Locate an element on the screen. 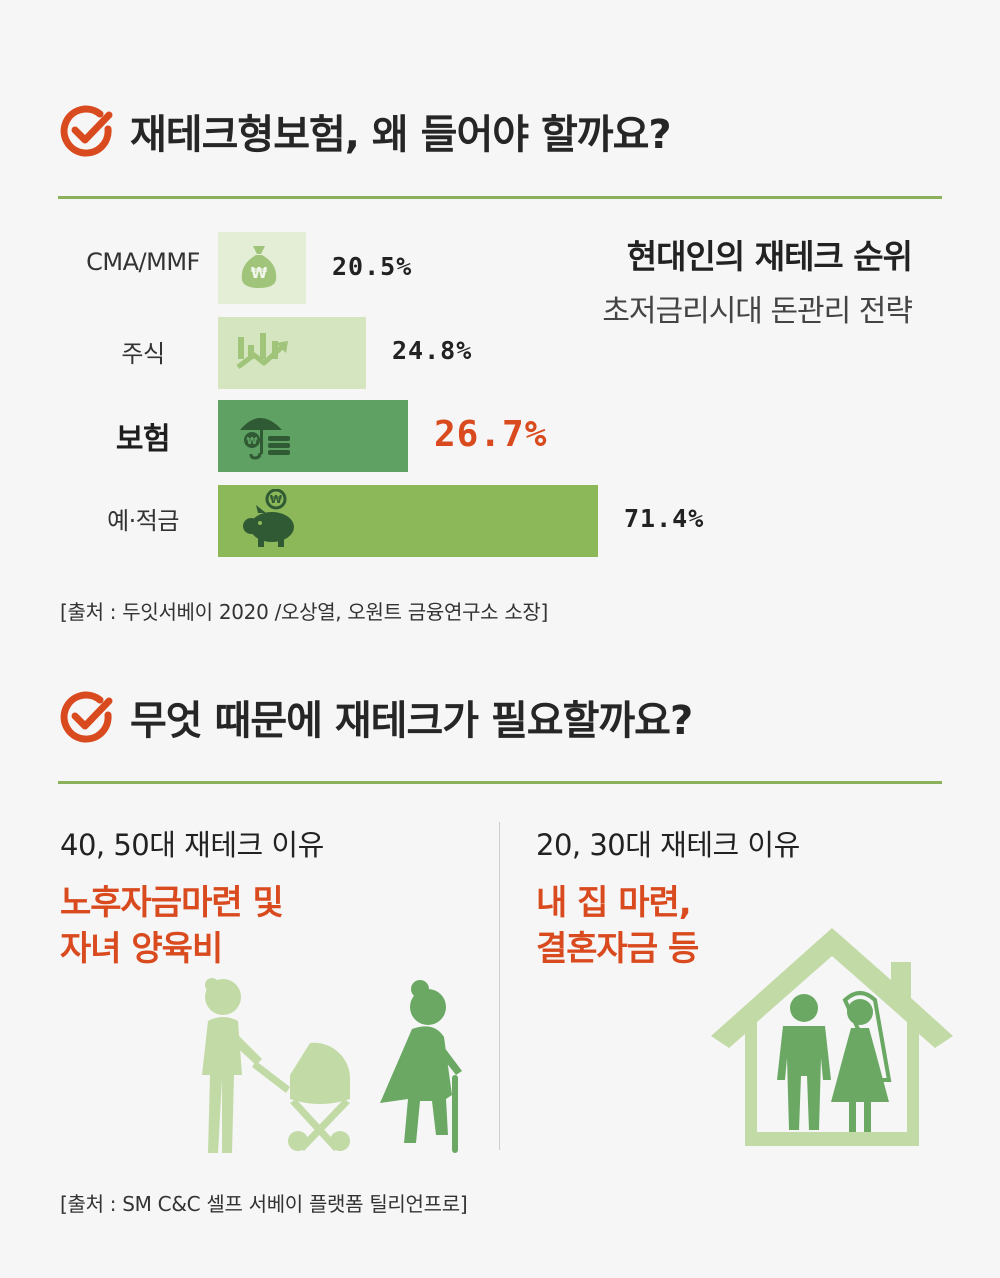  bride-figure is located at coordinates (861, 1061).